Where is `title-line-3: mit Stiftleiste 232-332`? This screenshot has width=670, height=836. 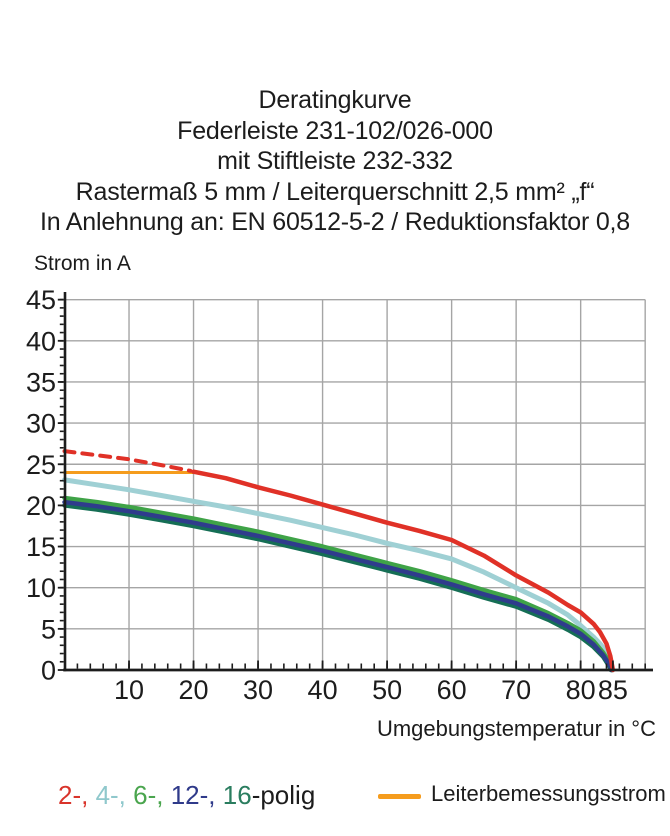 title-line-3: mit Stiftleiste 232-332 is located at coordinates (335, 161).